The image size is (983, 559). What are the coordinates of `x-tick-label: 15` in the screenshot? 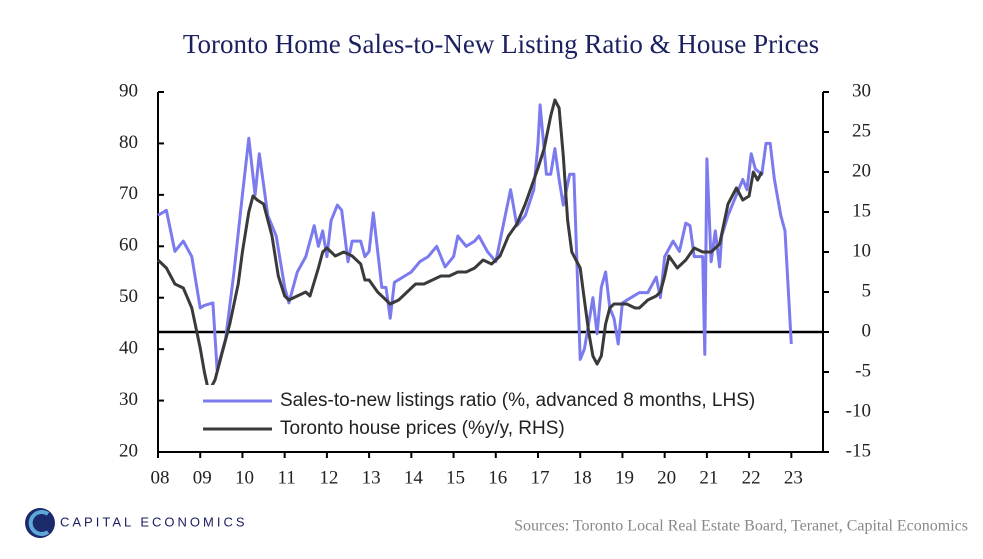 It's located at (455, 477).